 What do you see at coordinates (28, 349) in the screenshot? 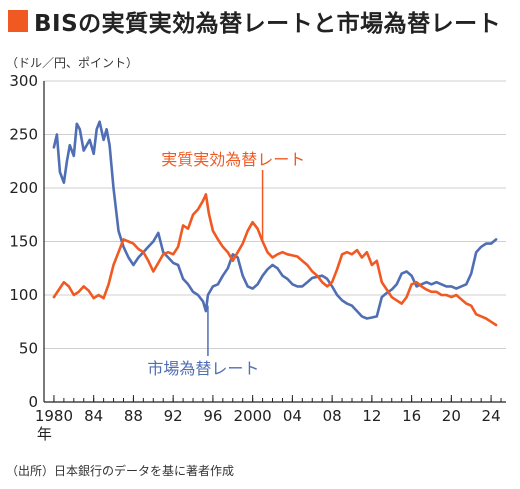
I see `y-tick-label: 50` at bounding box center [28, 349].